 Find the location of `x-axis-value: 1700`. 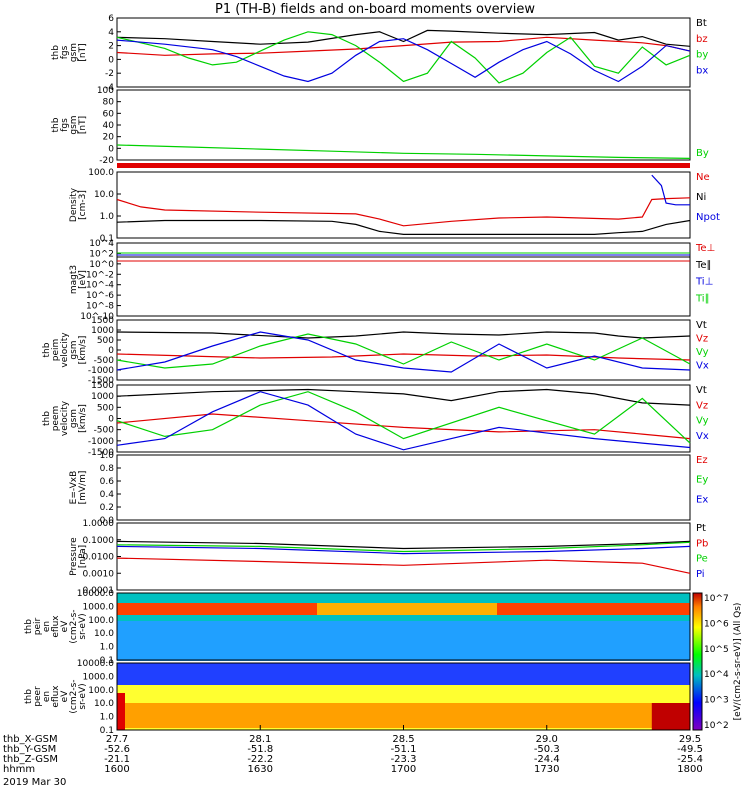

x-axis-value: 1700 is located at coordinates (403, 769).